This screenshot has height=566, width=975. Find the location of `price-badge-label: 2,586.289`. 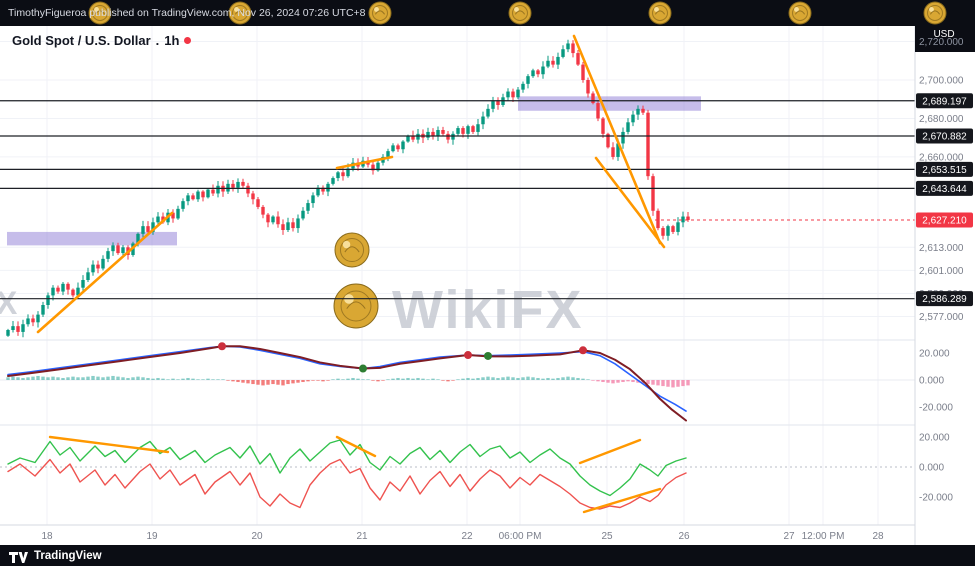

price-badge-label: 2,586.289 is located at coordinates (944, 299).